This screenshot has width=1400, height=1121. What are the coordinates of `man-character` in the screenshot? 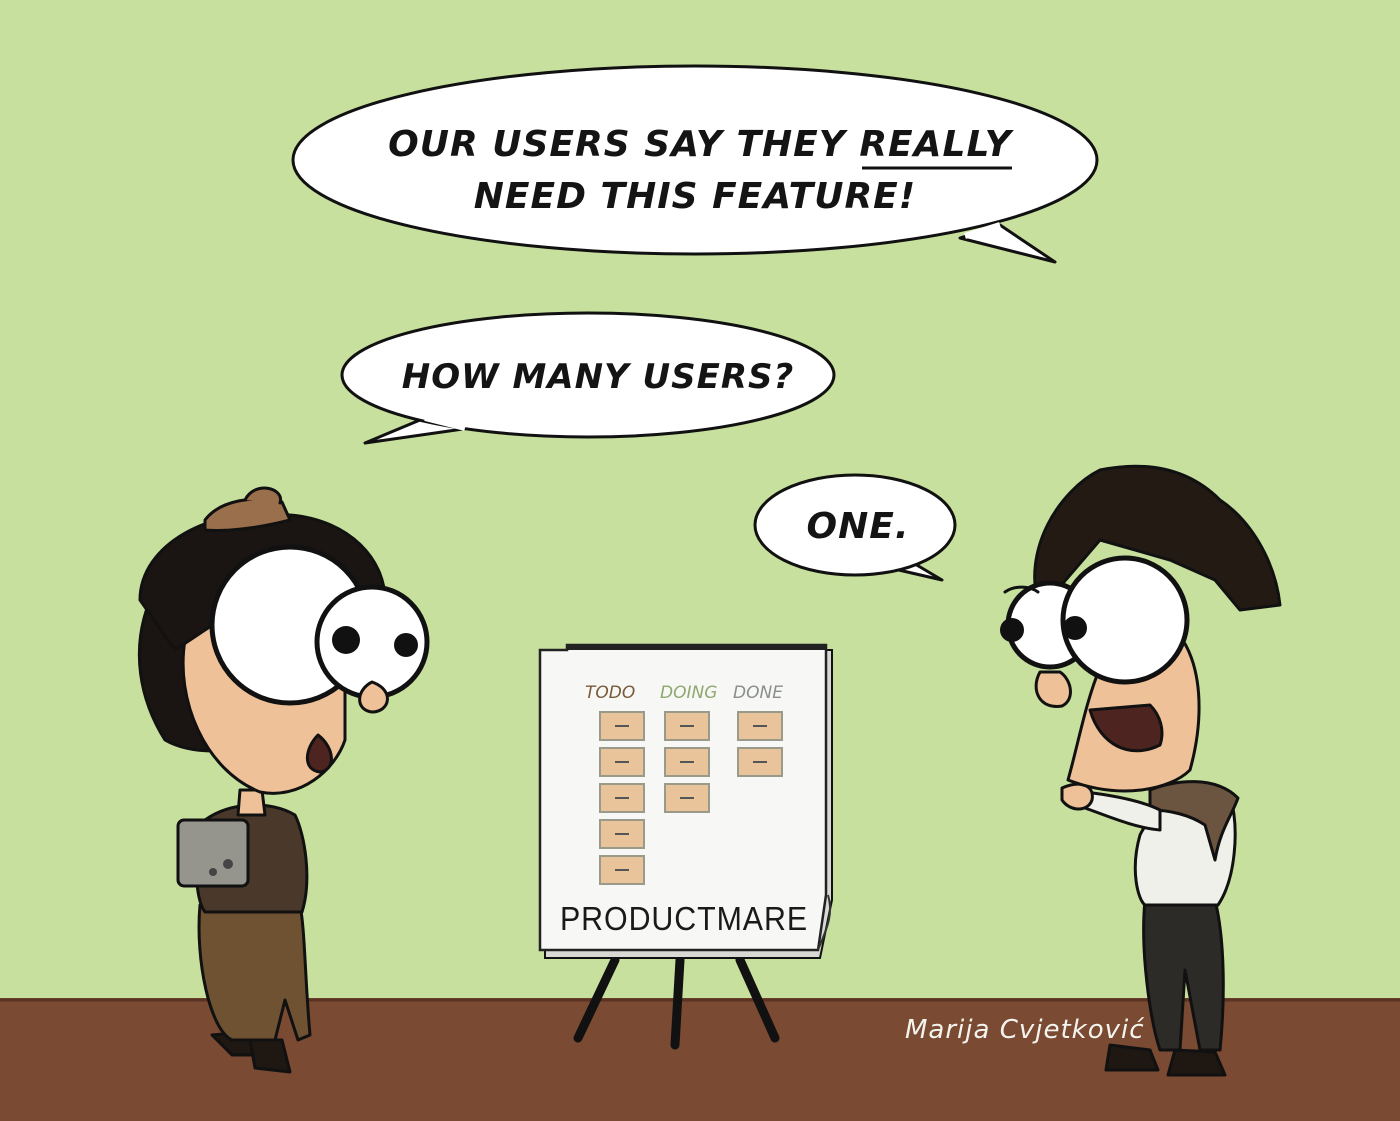 It's located at (1141, 770).